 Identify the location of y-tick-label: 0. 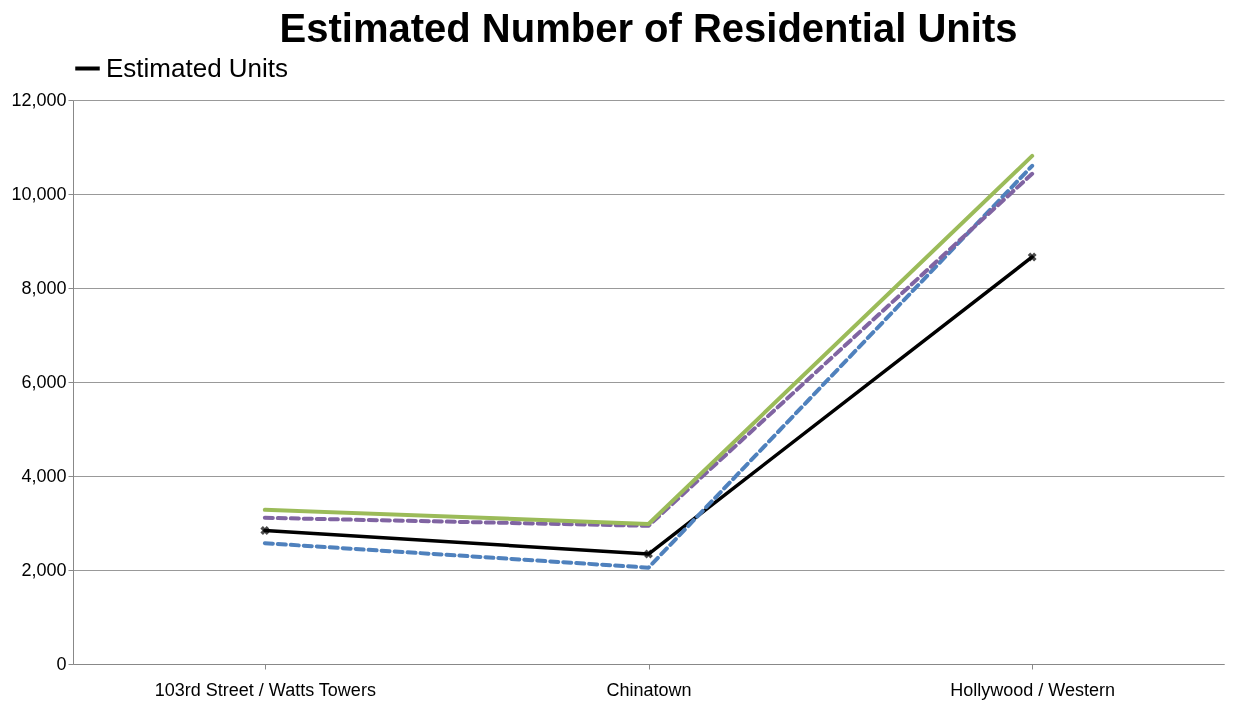
(61, 663).